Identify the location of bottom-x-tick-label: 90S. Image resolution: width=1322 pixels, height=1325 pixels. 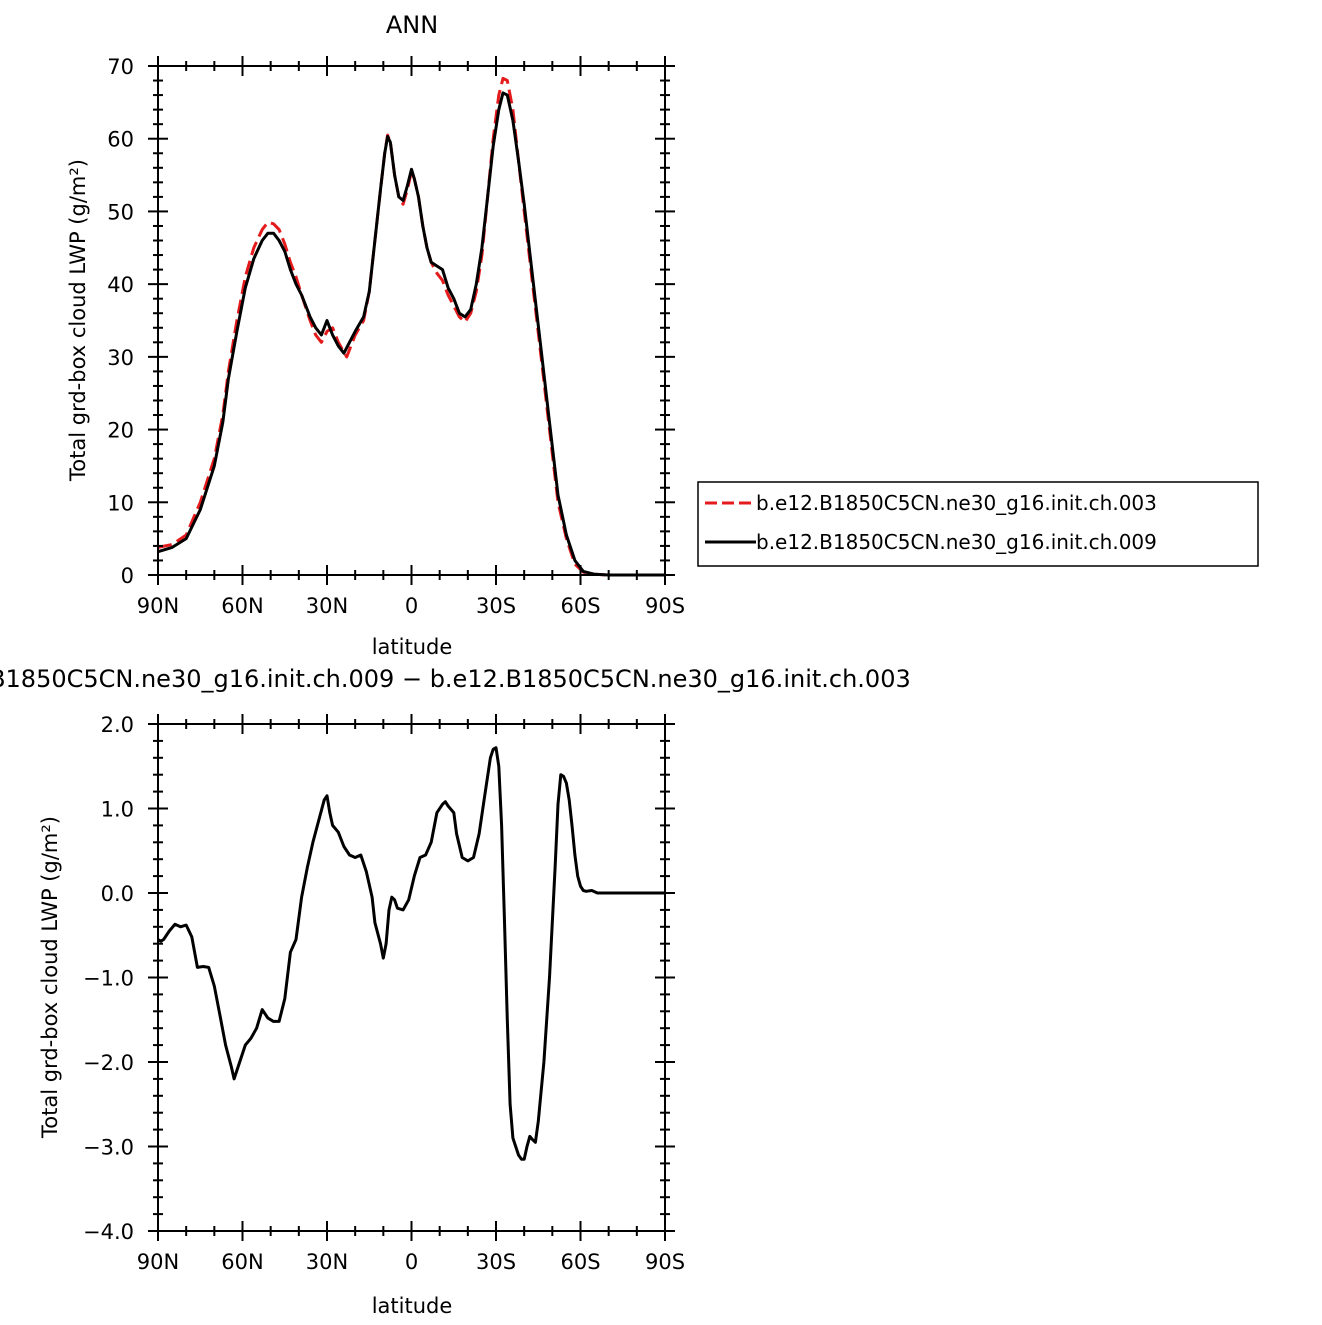
(665, 1262).